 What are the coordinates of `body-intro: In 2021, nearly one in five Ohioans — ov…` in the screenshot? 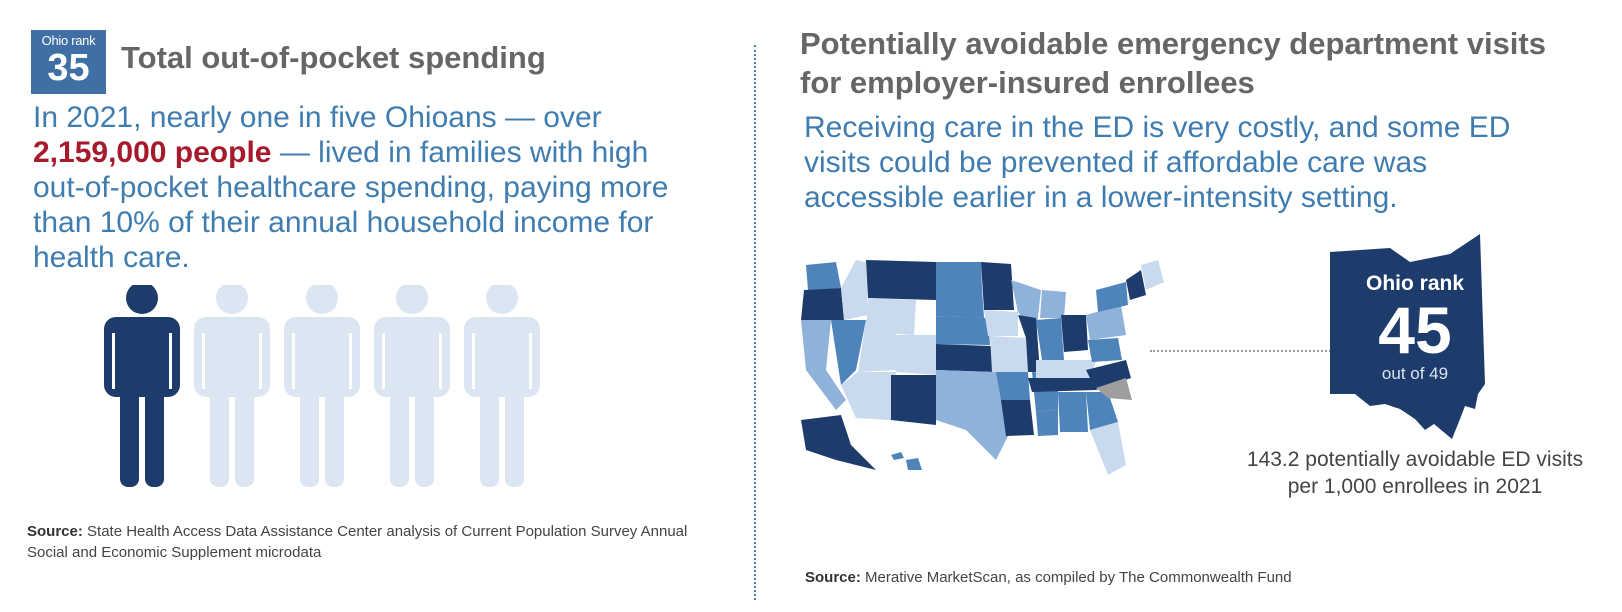 It's located at (317, 117).